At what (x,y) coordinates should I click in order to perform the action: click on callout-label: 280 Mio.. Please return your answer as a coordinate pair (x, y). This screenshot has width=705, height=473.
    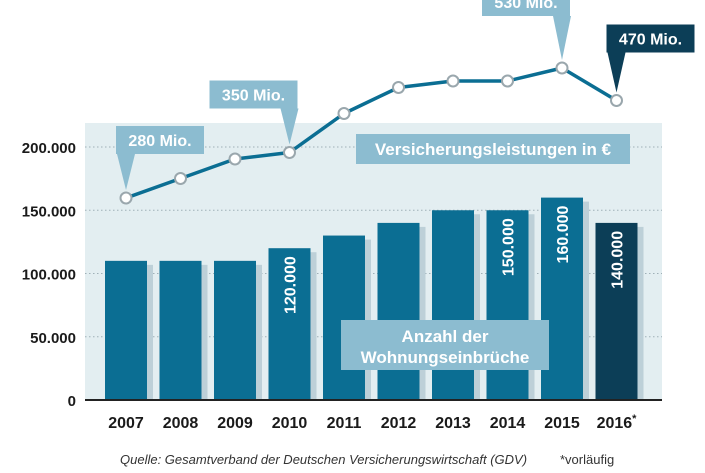
    Looking at the image, I should click on (159, 141).